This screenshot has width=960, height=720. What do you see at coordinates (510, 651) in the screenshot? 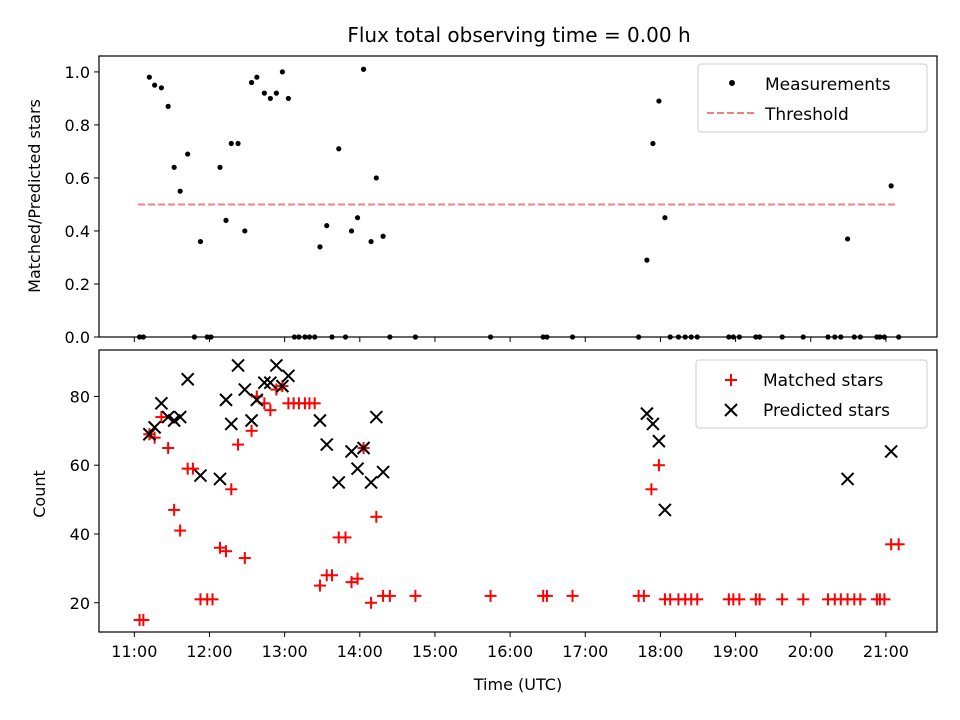
I see `x-tick-label: 16:00` at bounding box center [510, 651].